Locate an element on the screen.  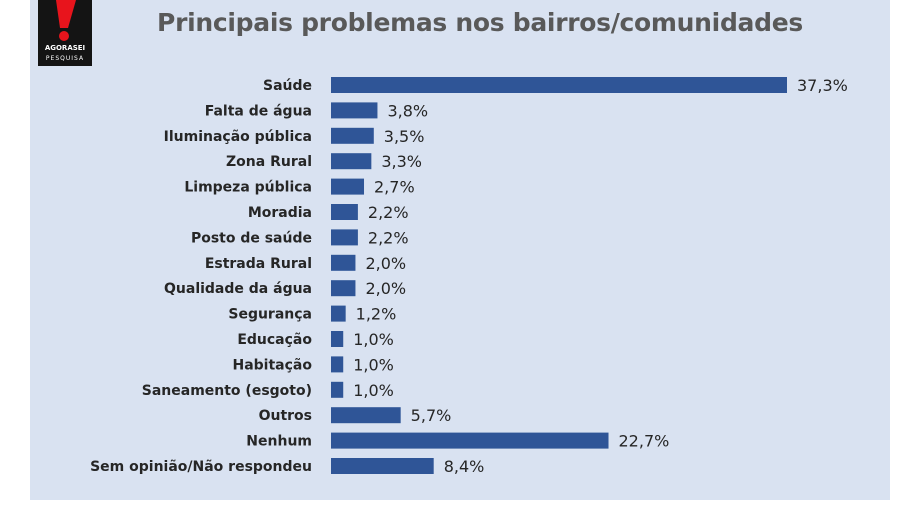
category-label: Qualidade da água is located at coordinates (238, 289).